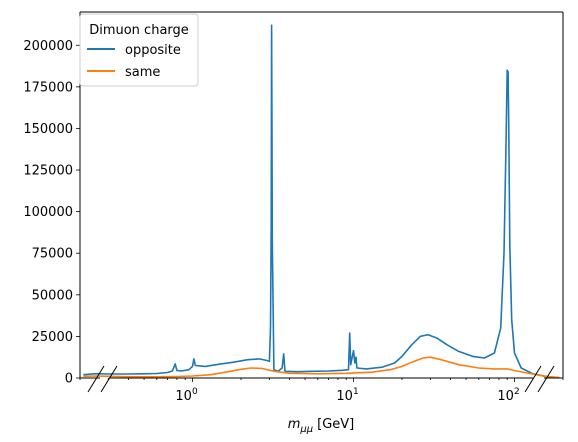 The image size is (578, 442). Describe the element at coordinates (153, 50) in the screenshot. I see `legend-label-opposite: opposite` at that location.